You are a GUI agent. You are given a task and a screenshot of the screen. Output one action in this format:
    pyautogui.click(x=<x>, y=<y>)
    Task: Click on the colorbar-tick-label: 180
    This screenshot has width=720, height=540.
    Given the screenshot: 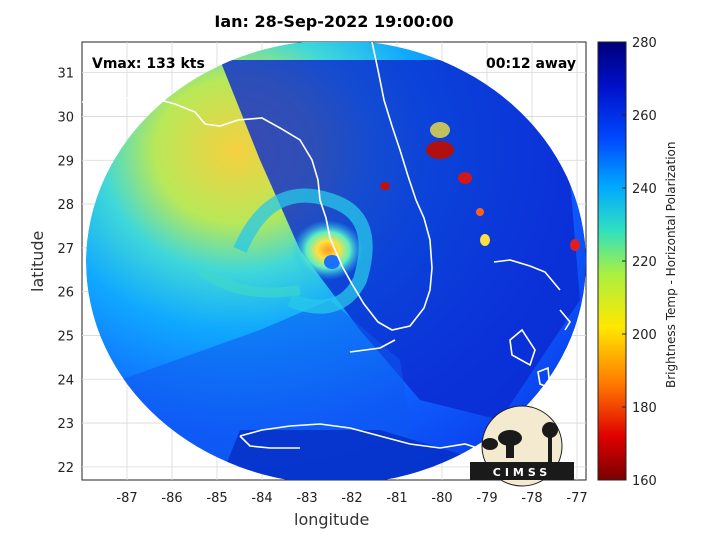 What is the action you would take?
    pyautogui.click(x=644, y=408)
    